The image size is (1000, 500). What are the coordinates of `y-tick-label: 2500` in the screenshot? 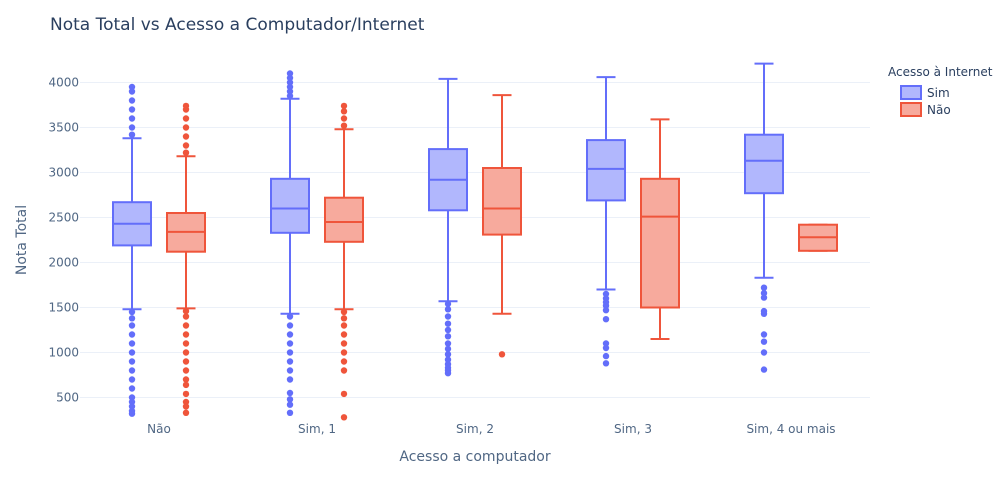 It's located at (63, 218).